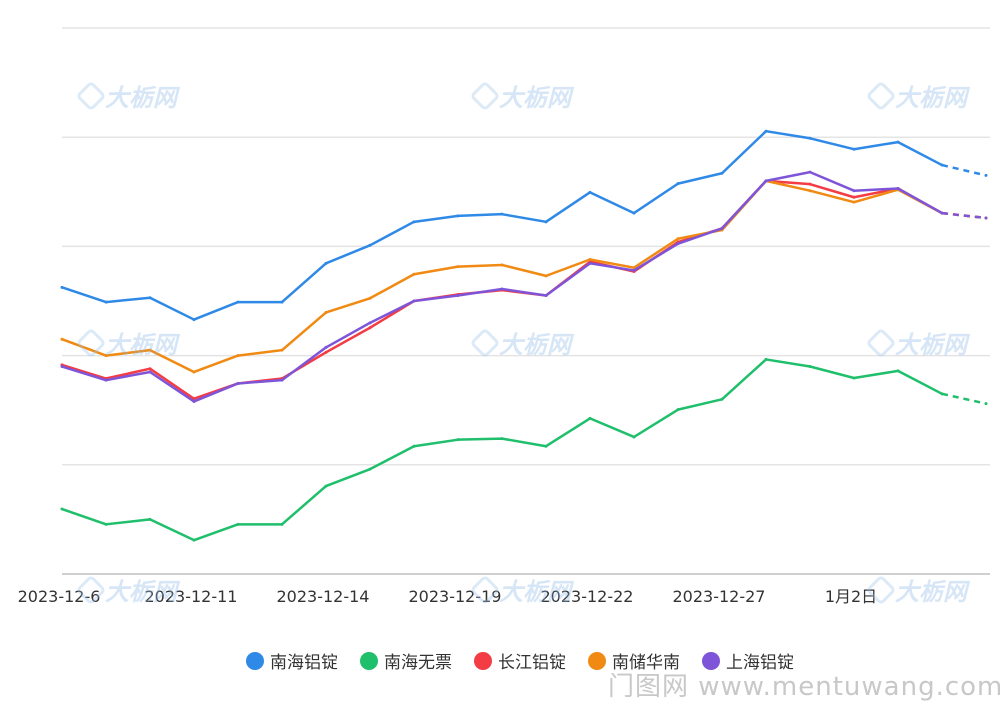 Image resolution: width=1000 pixels, height=707 pixels. Describe the element at coordinates (587, 596) in the screenshot. I see `x-tick-label: 2023-12-22` at that location.